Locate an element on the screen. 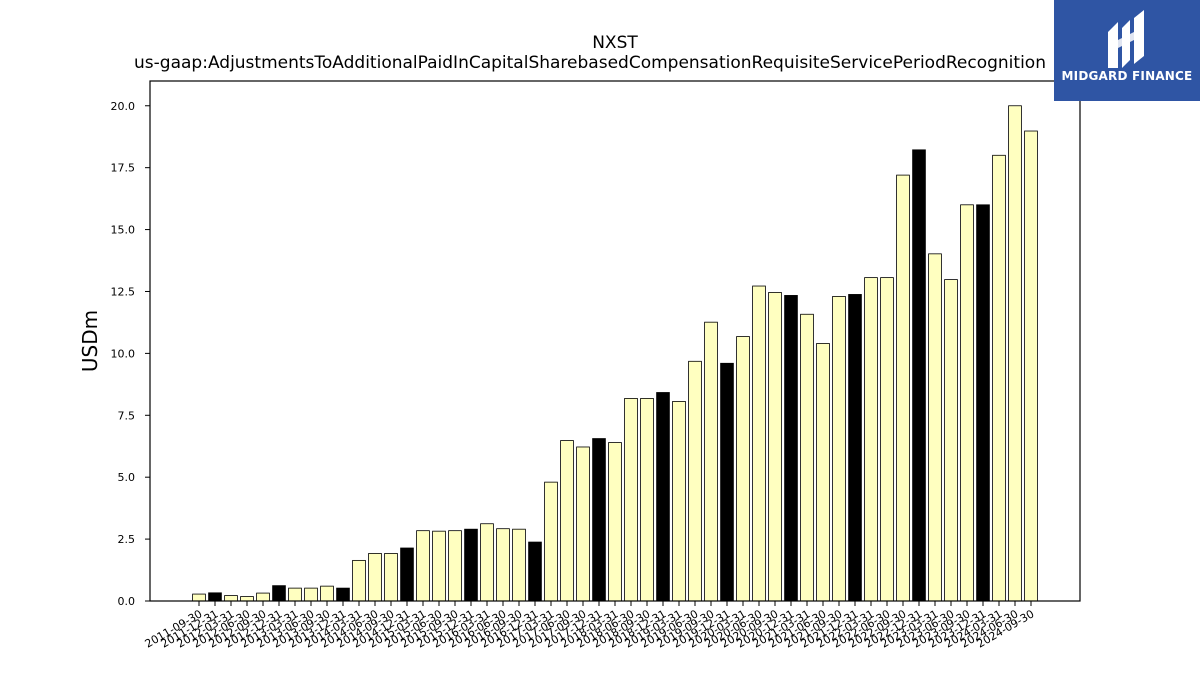 The width and height of the screenshot is (1200, 675). y-axis: 0.0 2.5 5.0 7.5 10.0 12.5 15.0 17.5 20.0 is located at coordinates (130, 354).